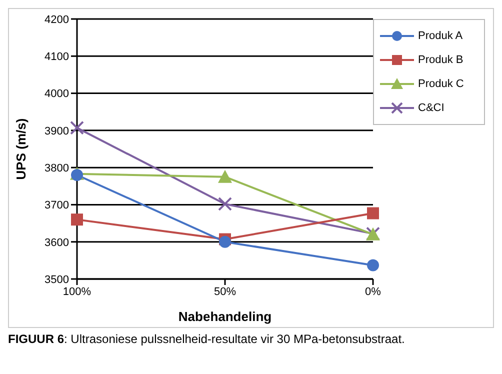  I want to click on text: FIGUUR 6: Ultrasoniese pulssnelheid-resultate vir 30 MPa-betonsubstraat., so click(207, 339).